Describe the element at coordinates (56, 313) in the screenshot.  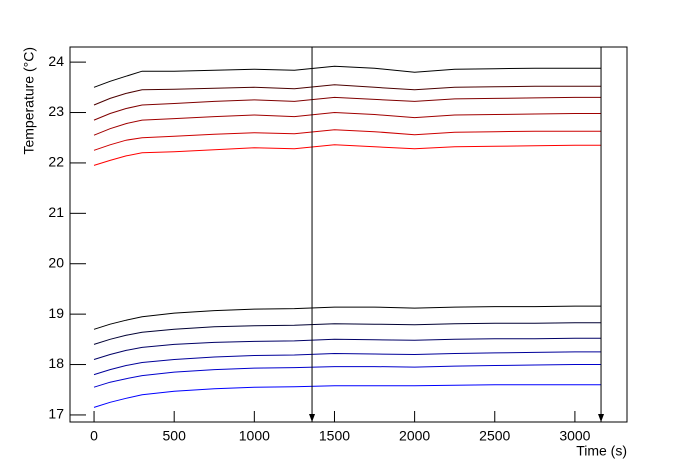
I see `y-tick-label: 19` at that location.